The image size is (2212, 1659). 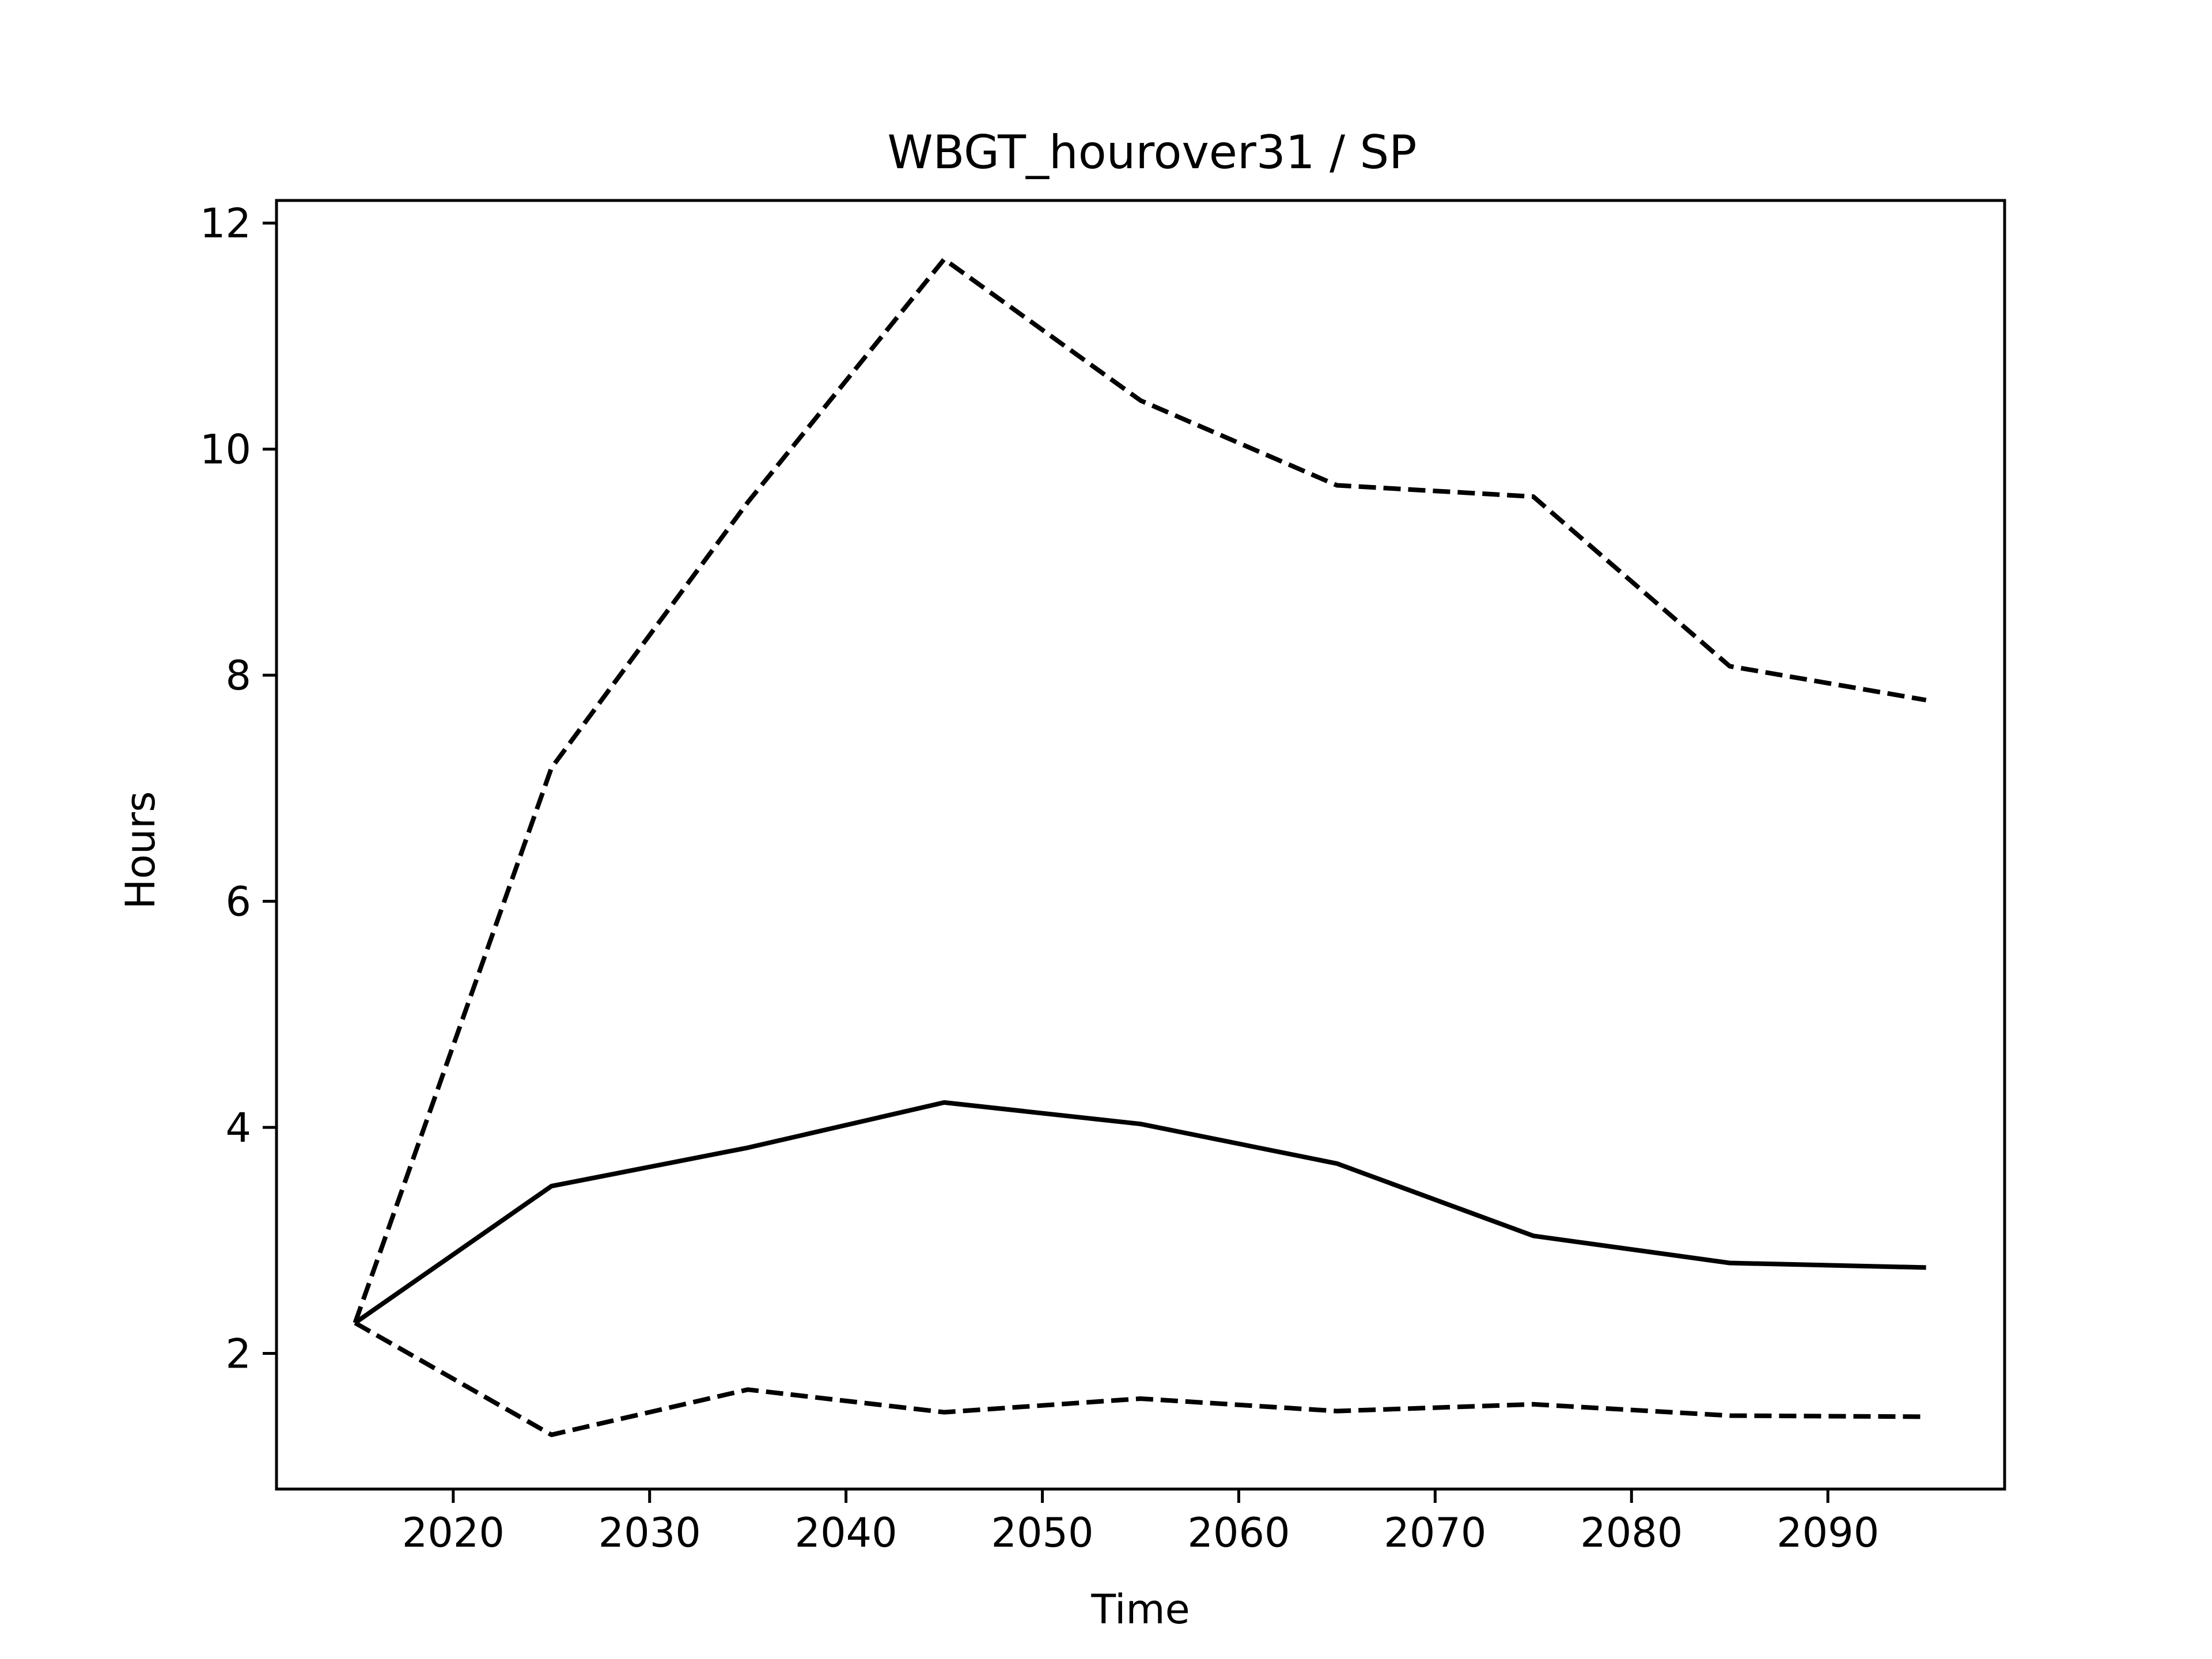 I want to click on series-median-line, so click(x=1140, y=1212).